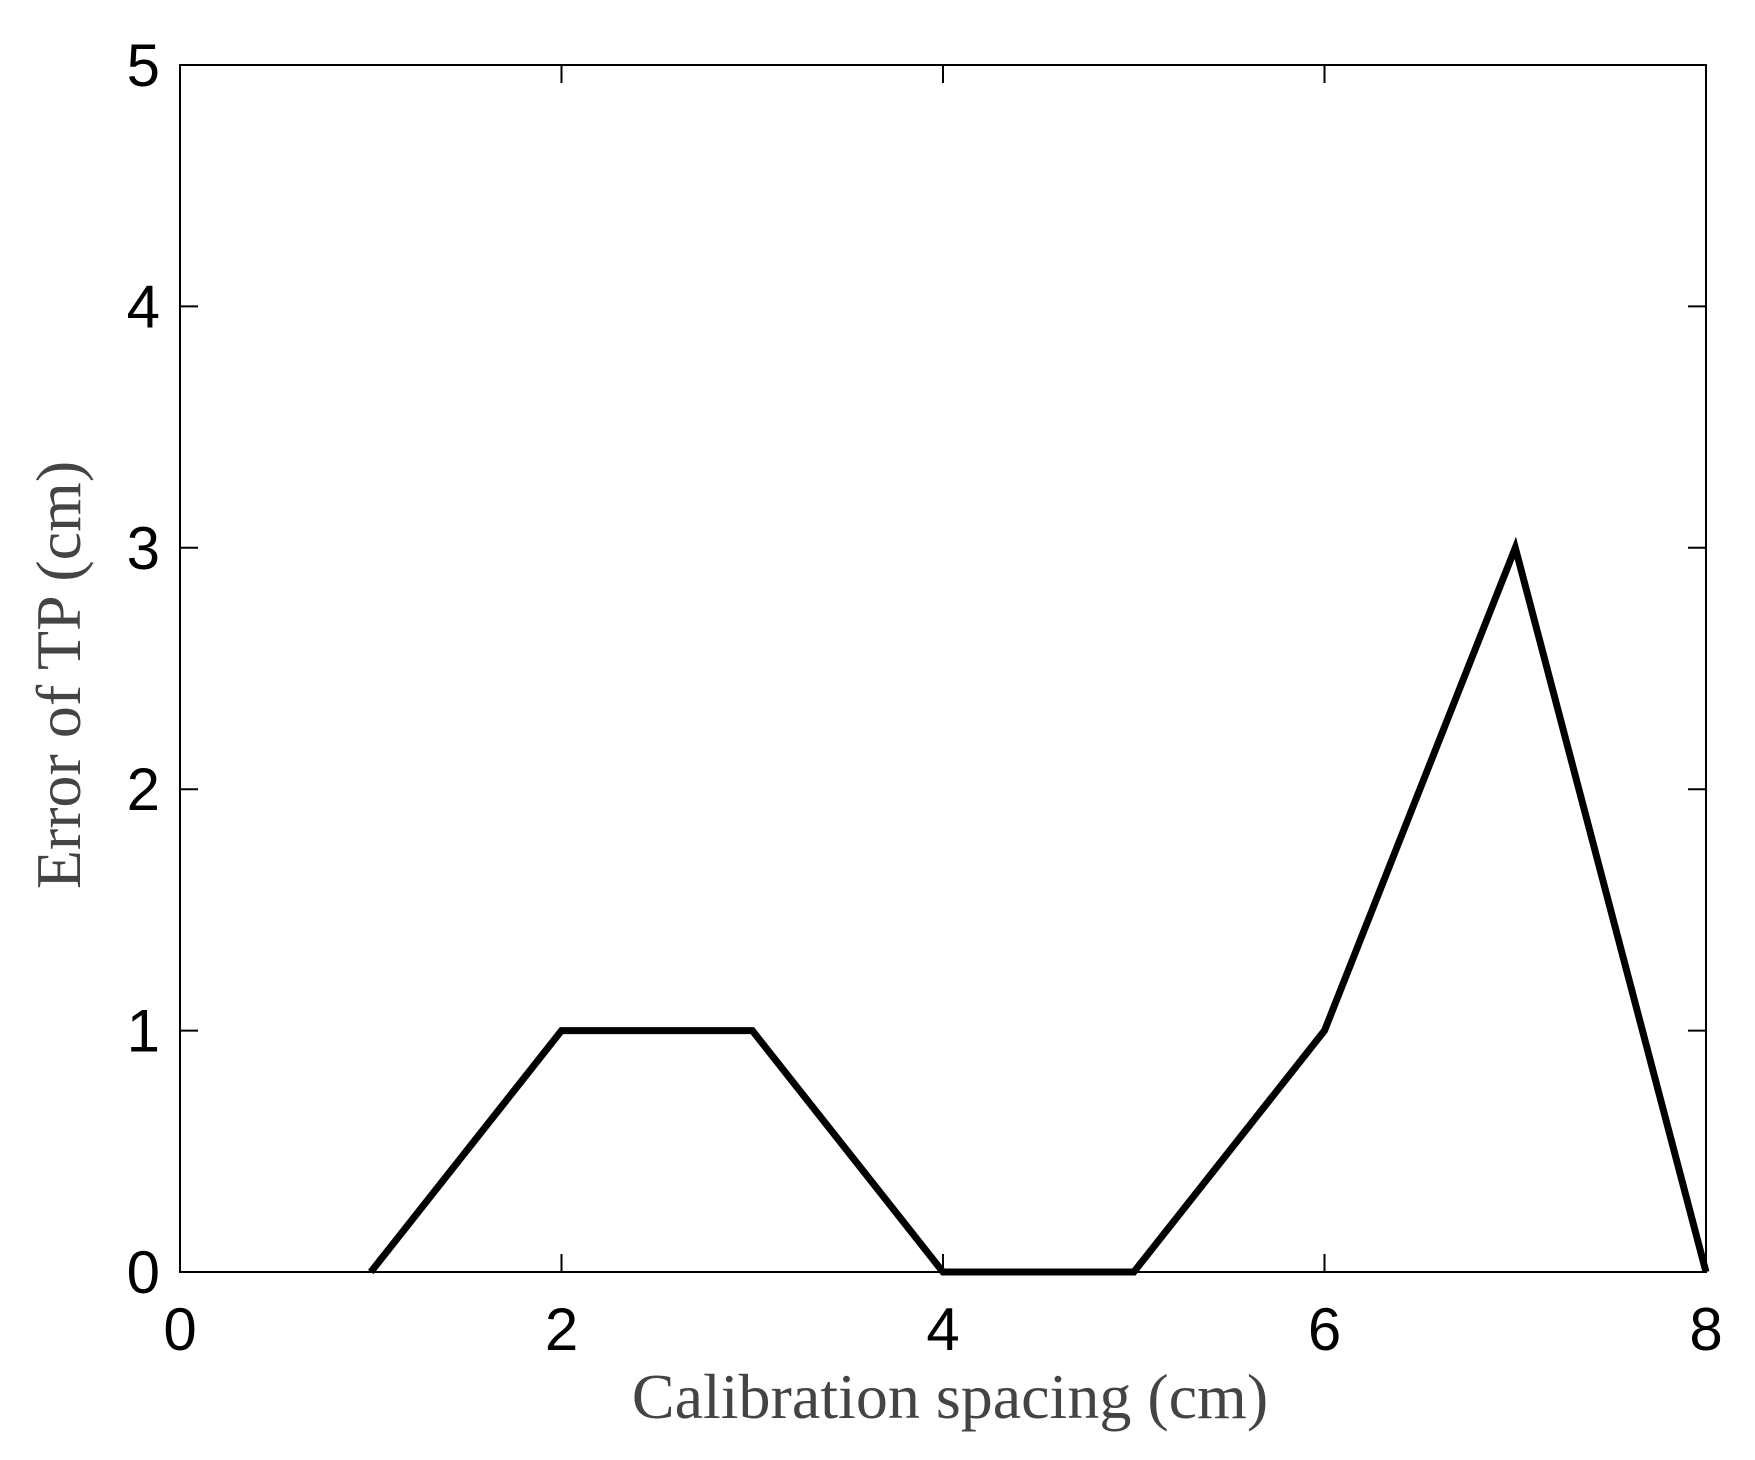 The width and height of the screenshot is (1755, 1460). I want to click on y-tick-label: 0, so click(143, 1272).